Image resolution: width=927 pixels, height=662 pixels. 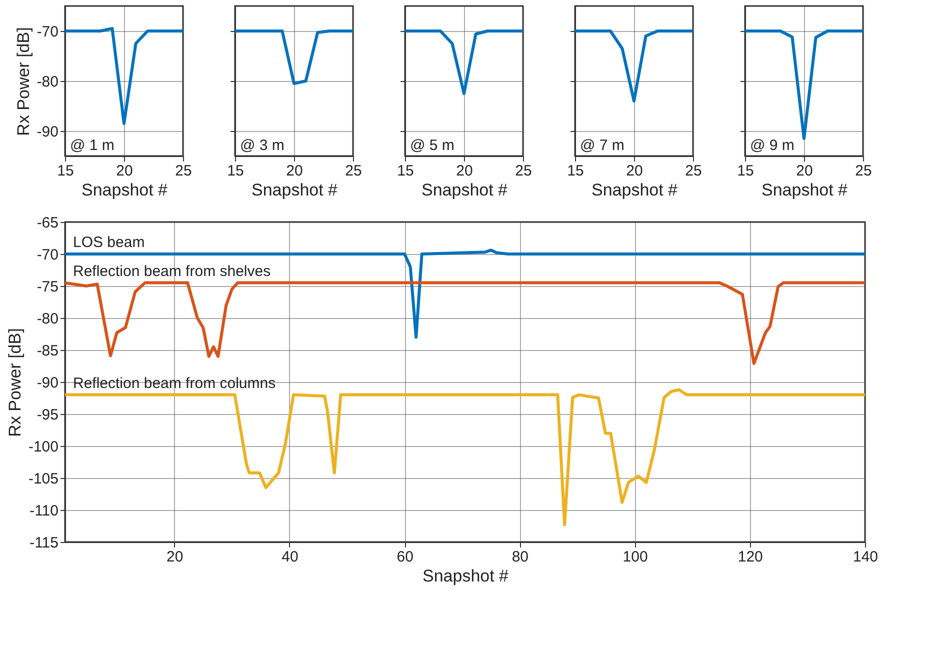 I want to click on y-tick-label: -85, so click(x=47, y=351).